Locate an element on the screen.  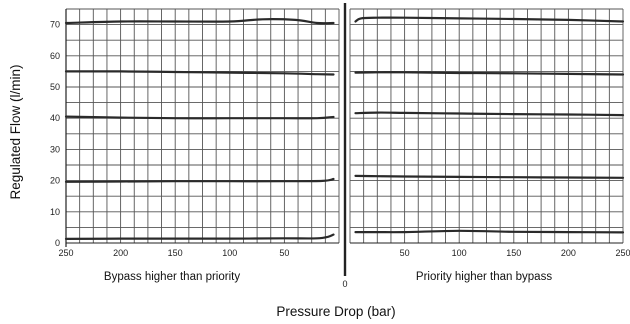
y-tick-label: 70 is located at coordinates (55, 25).